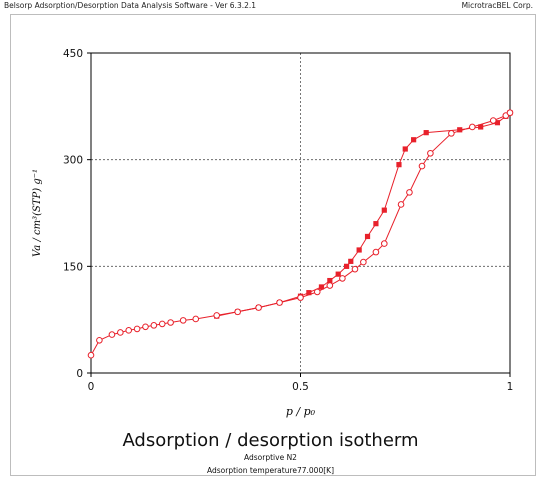 The width and height of the screenshot is (541, 487). I want to click on x-tick-label: 0.5, so click(300, 387).